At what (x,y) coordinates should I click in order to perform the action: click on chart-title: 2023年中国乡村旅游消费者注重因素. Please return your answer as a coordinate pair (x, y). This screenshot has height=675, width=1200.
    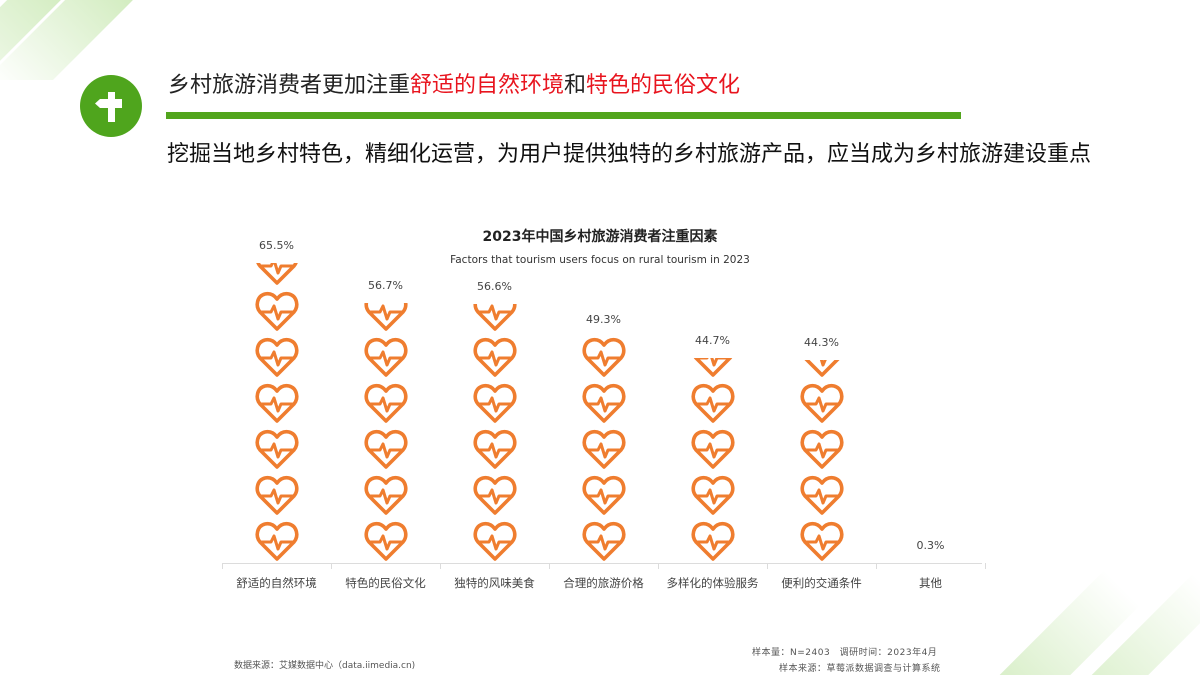
    Looking at the image, I should click on (600, 237).